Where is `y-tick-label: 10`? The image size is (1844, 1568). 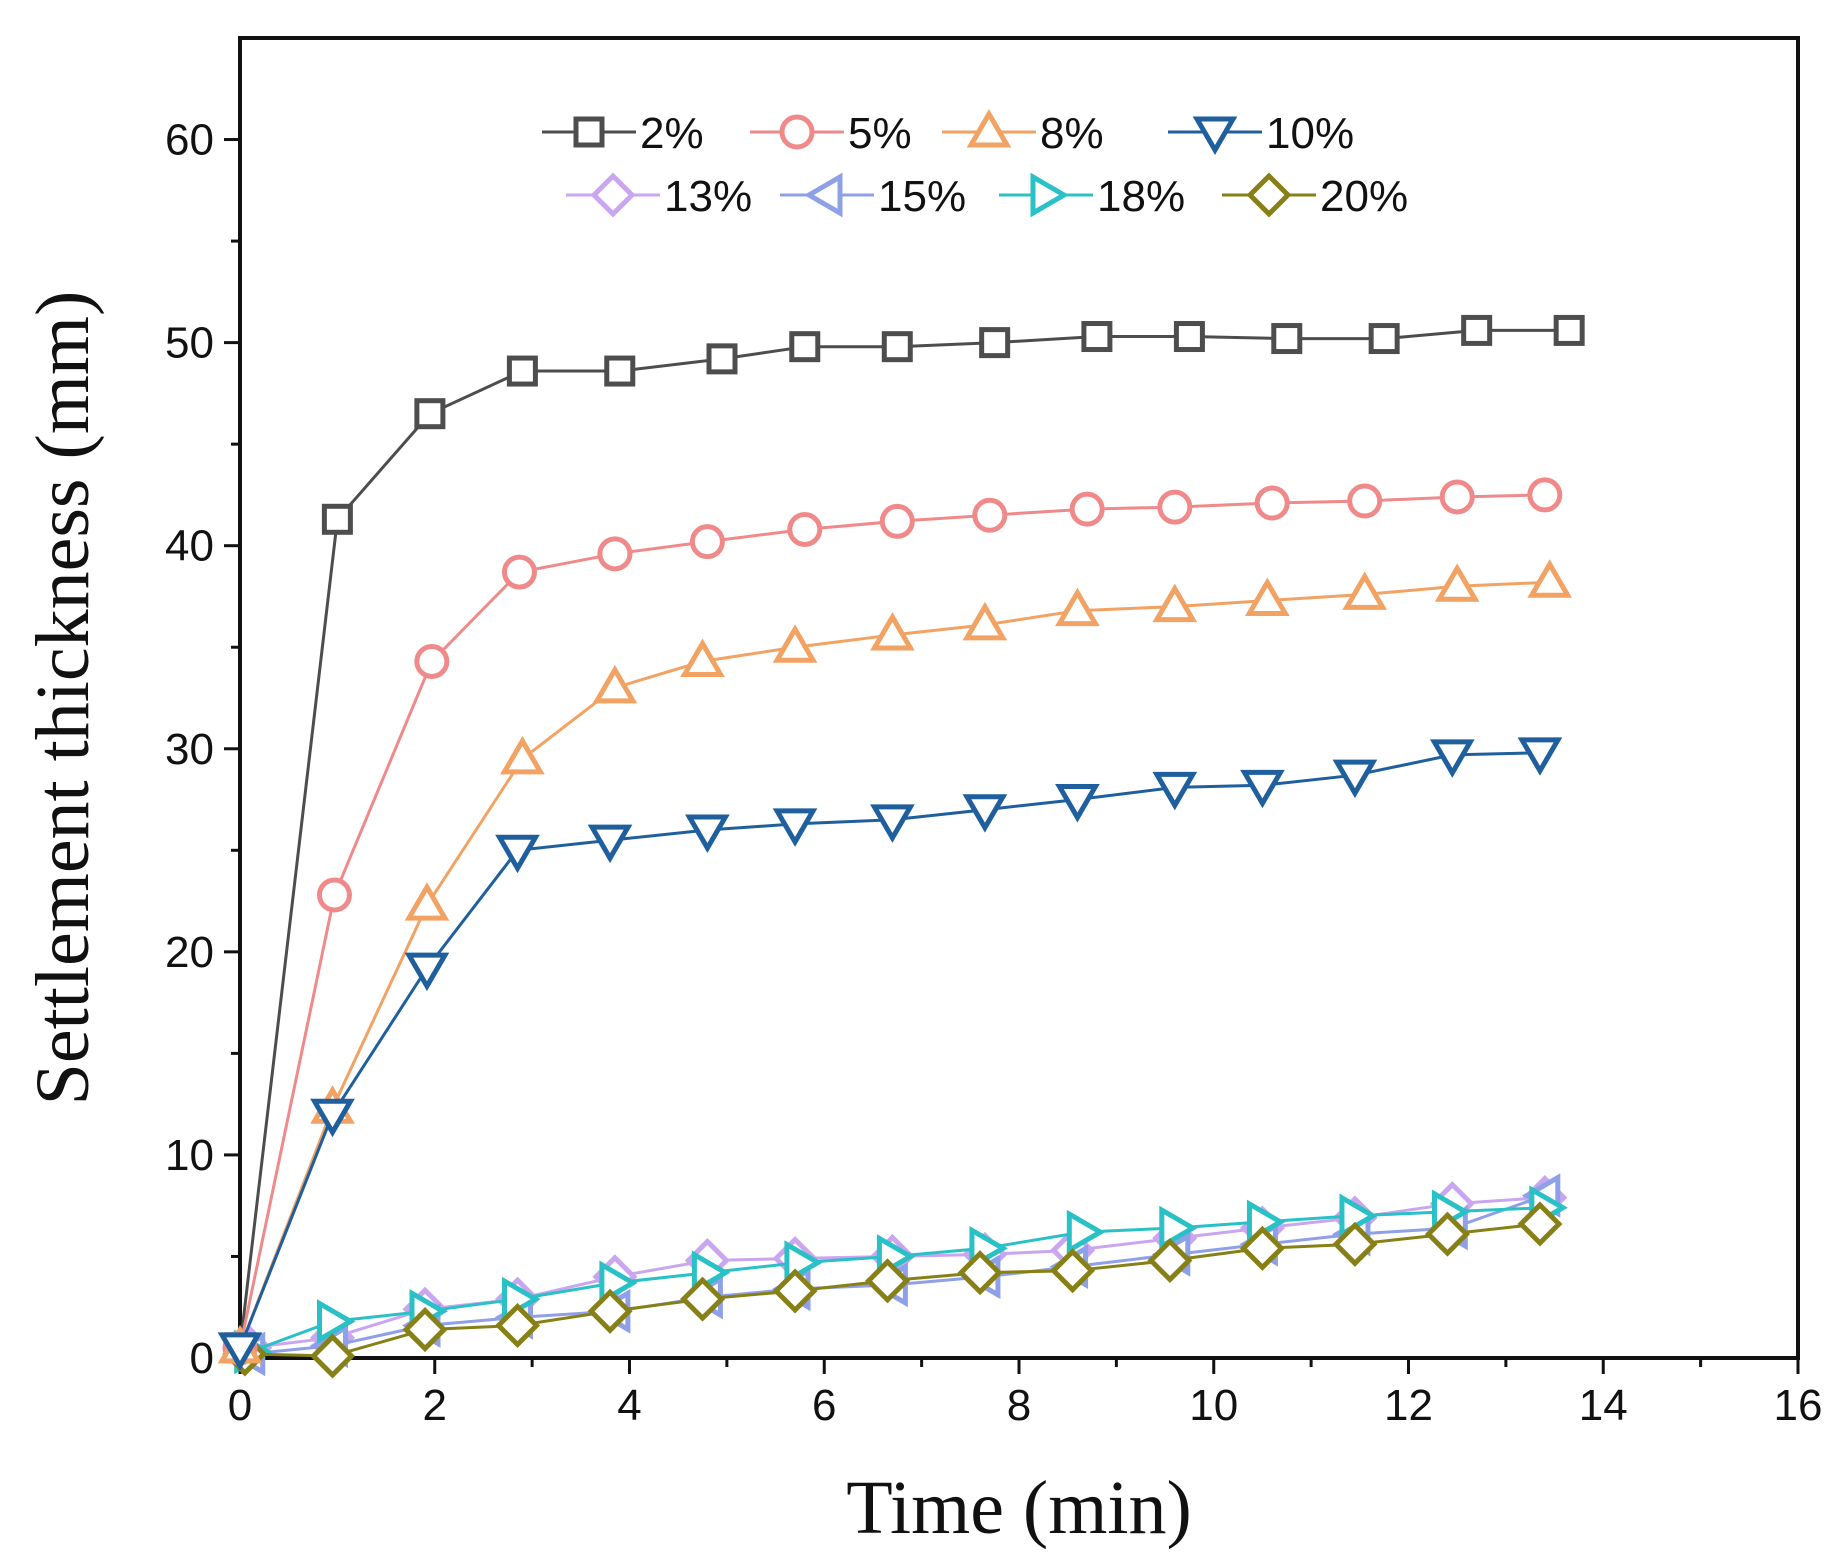
y-tick-label: 10 is located at coordinates (189, 1155).